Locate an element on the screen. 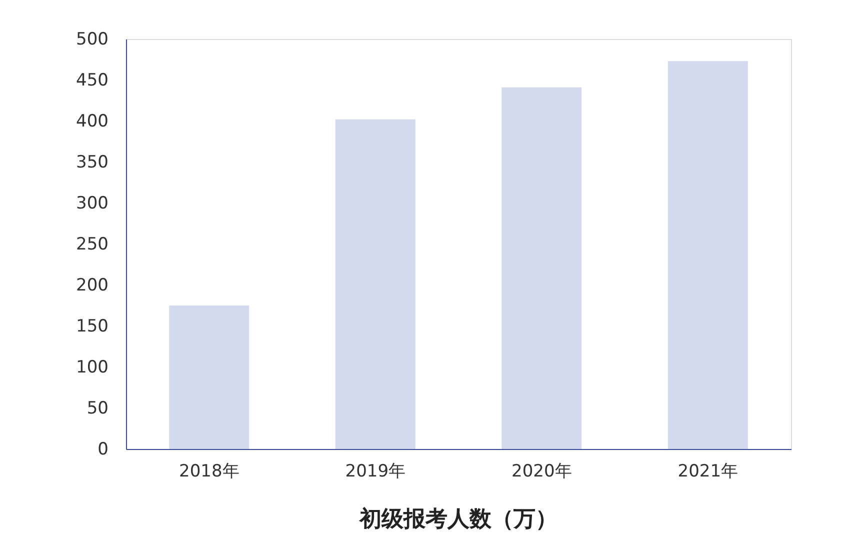 This screenshot has width=868, height=554. y-tick-label: 350 is located at coordinates (92, 162).